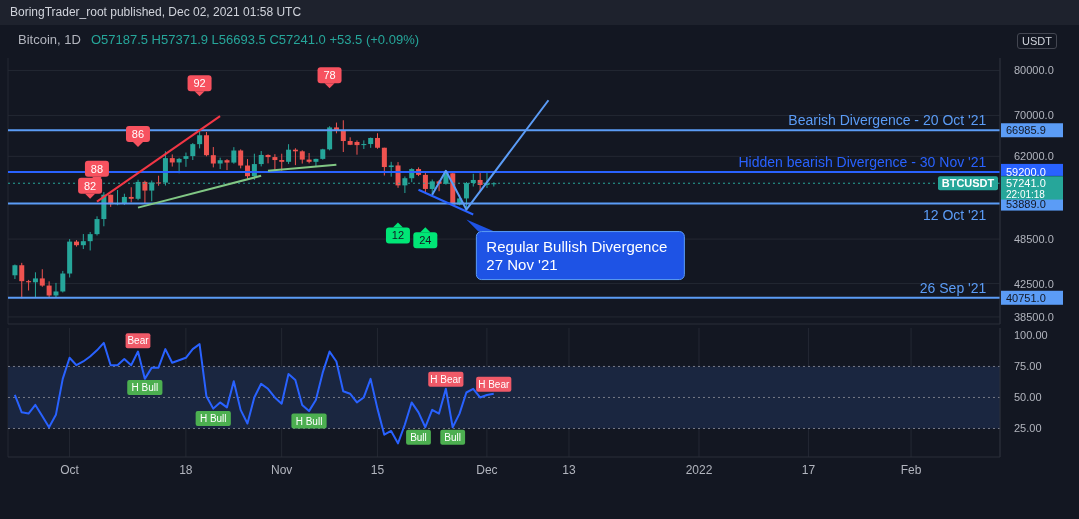 The height and width of the screenshot is (519, 1079). Describe the element at coordinates (862, 161) in the screenshot. I see `annotation: Hidden bearish Divergence - 30 Nov '21` at that location.